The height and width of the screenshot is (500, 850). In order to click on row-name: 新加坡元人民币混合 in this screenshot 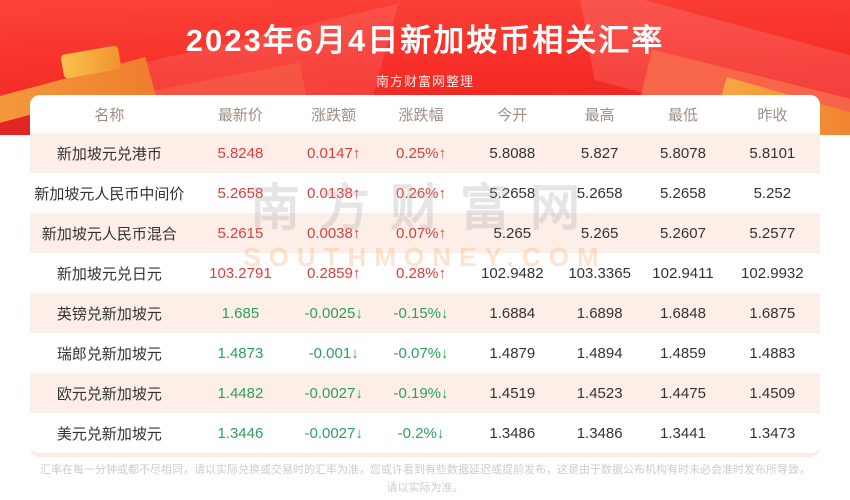, I will do `click(109, 234)`.